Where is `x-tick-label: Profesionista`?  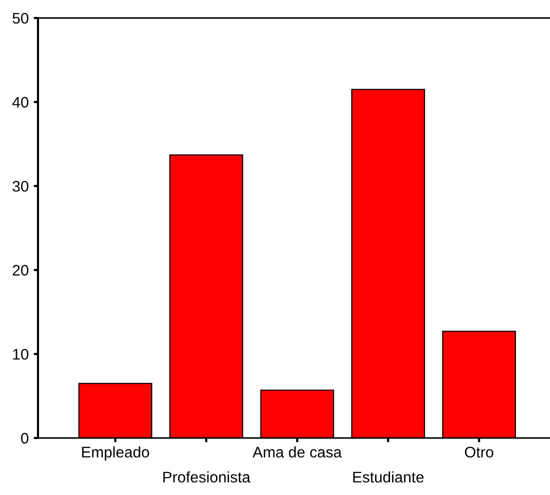 x-tick-label: Profesionista is located at coordinates (206, 477).